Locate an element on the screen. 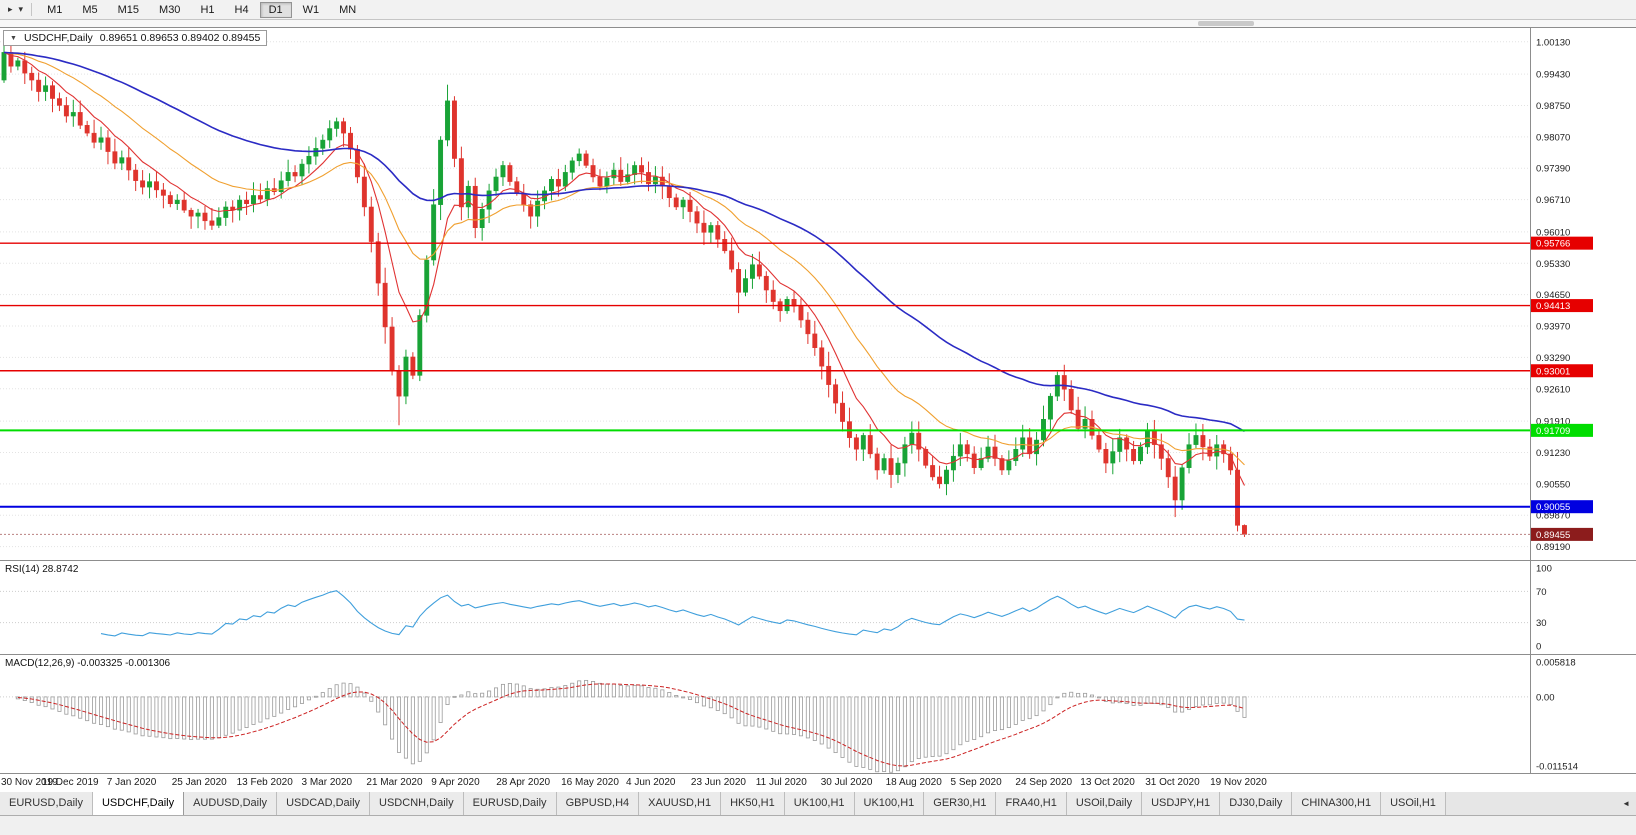 The image size is (1636, 835). toolbar: ▸ ▾ M1 M5 M15 M30 H1 H4 D1 W1 MN is located at coordinates (818, 10).